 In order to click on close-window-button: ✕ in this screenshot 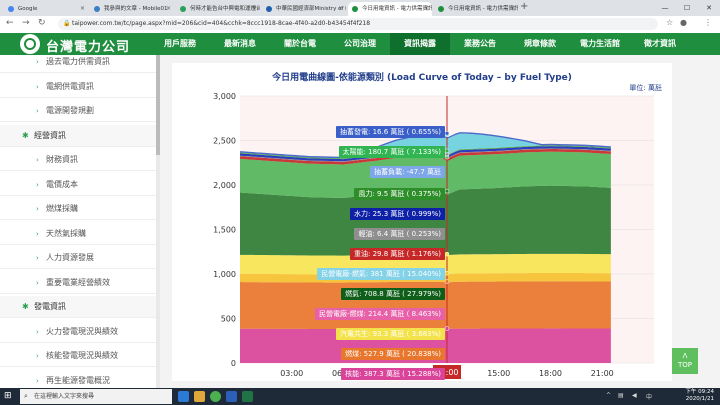, I will do `click(709, 8)`.